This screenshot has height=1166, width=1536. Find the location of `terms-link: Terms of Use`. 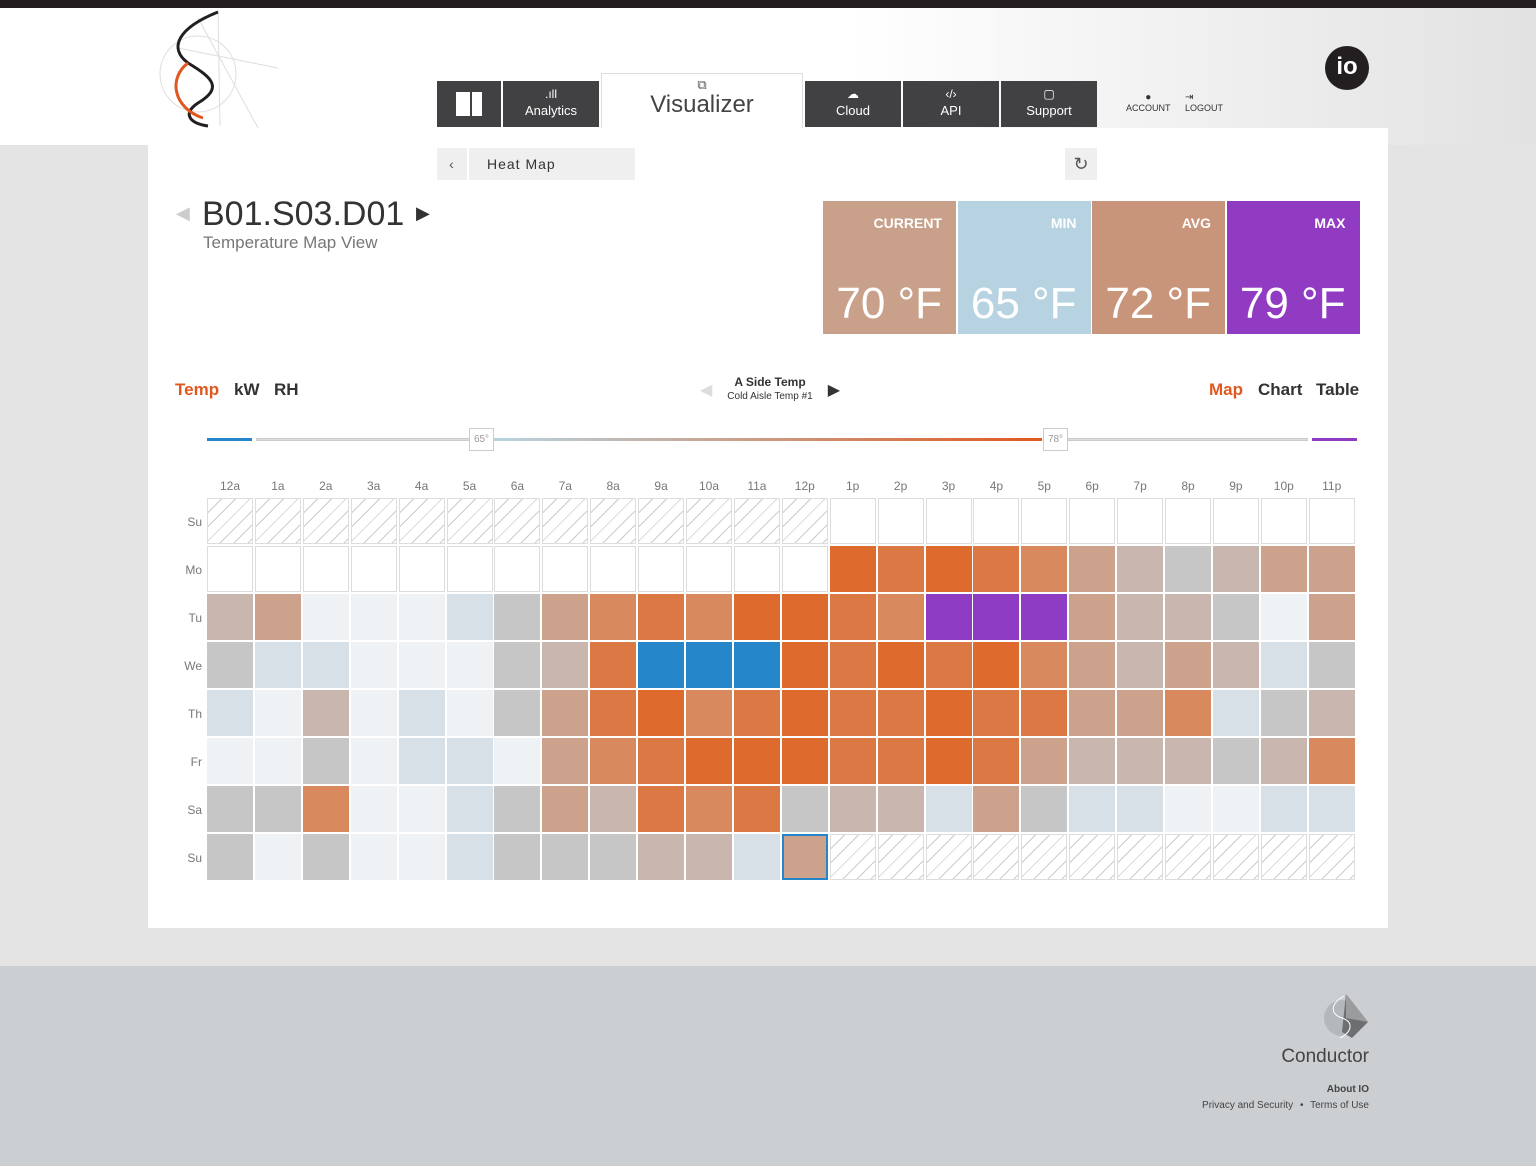

terms-link: Terms of Use is located at coordinates (1339, 1105).